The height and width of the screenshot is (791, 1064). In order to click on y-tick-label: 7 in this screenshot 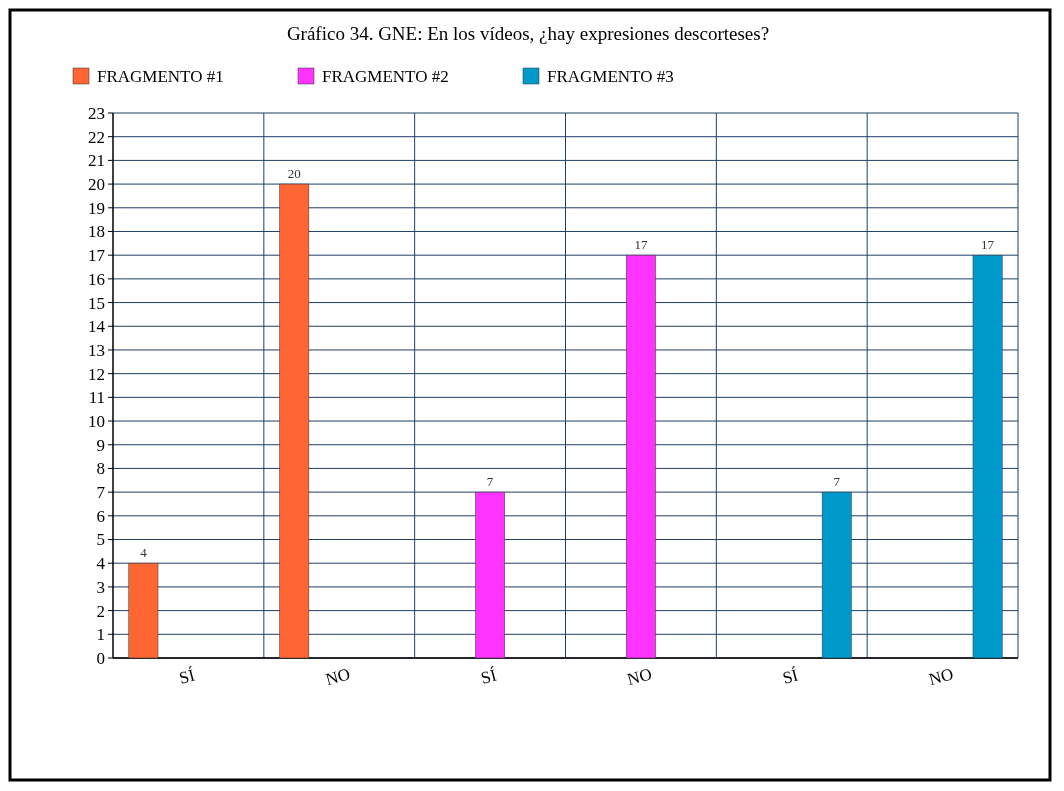, I will do `click(101, 493)`.